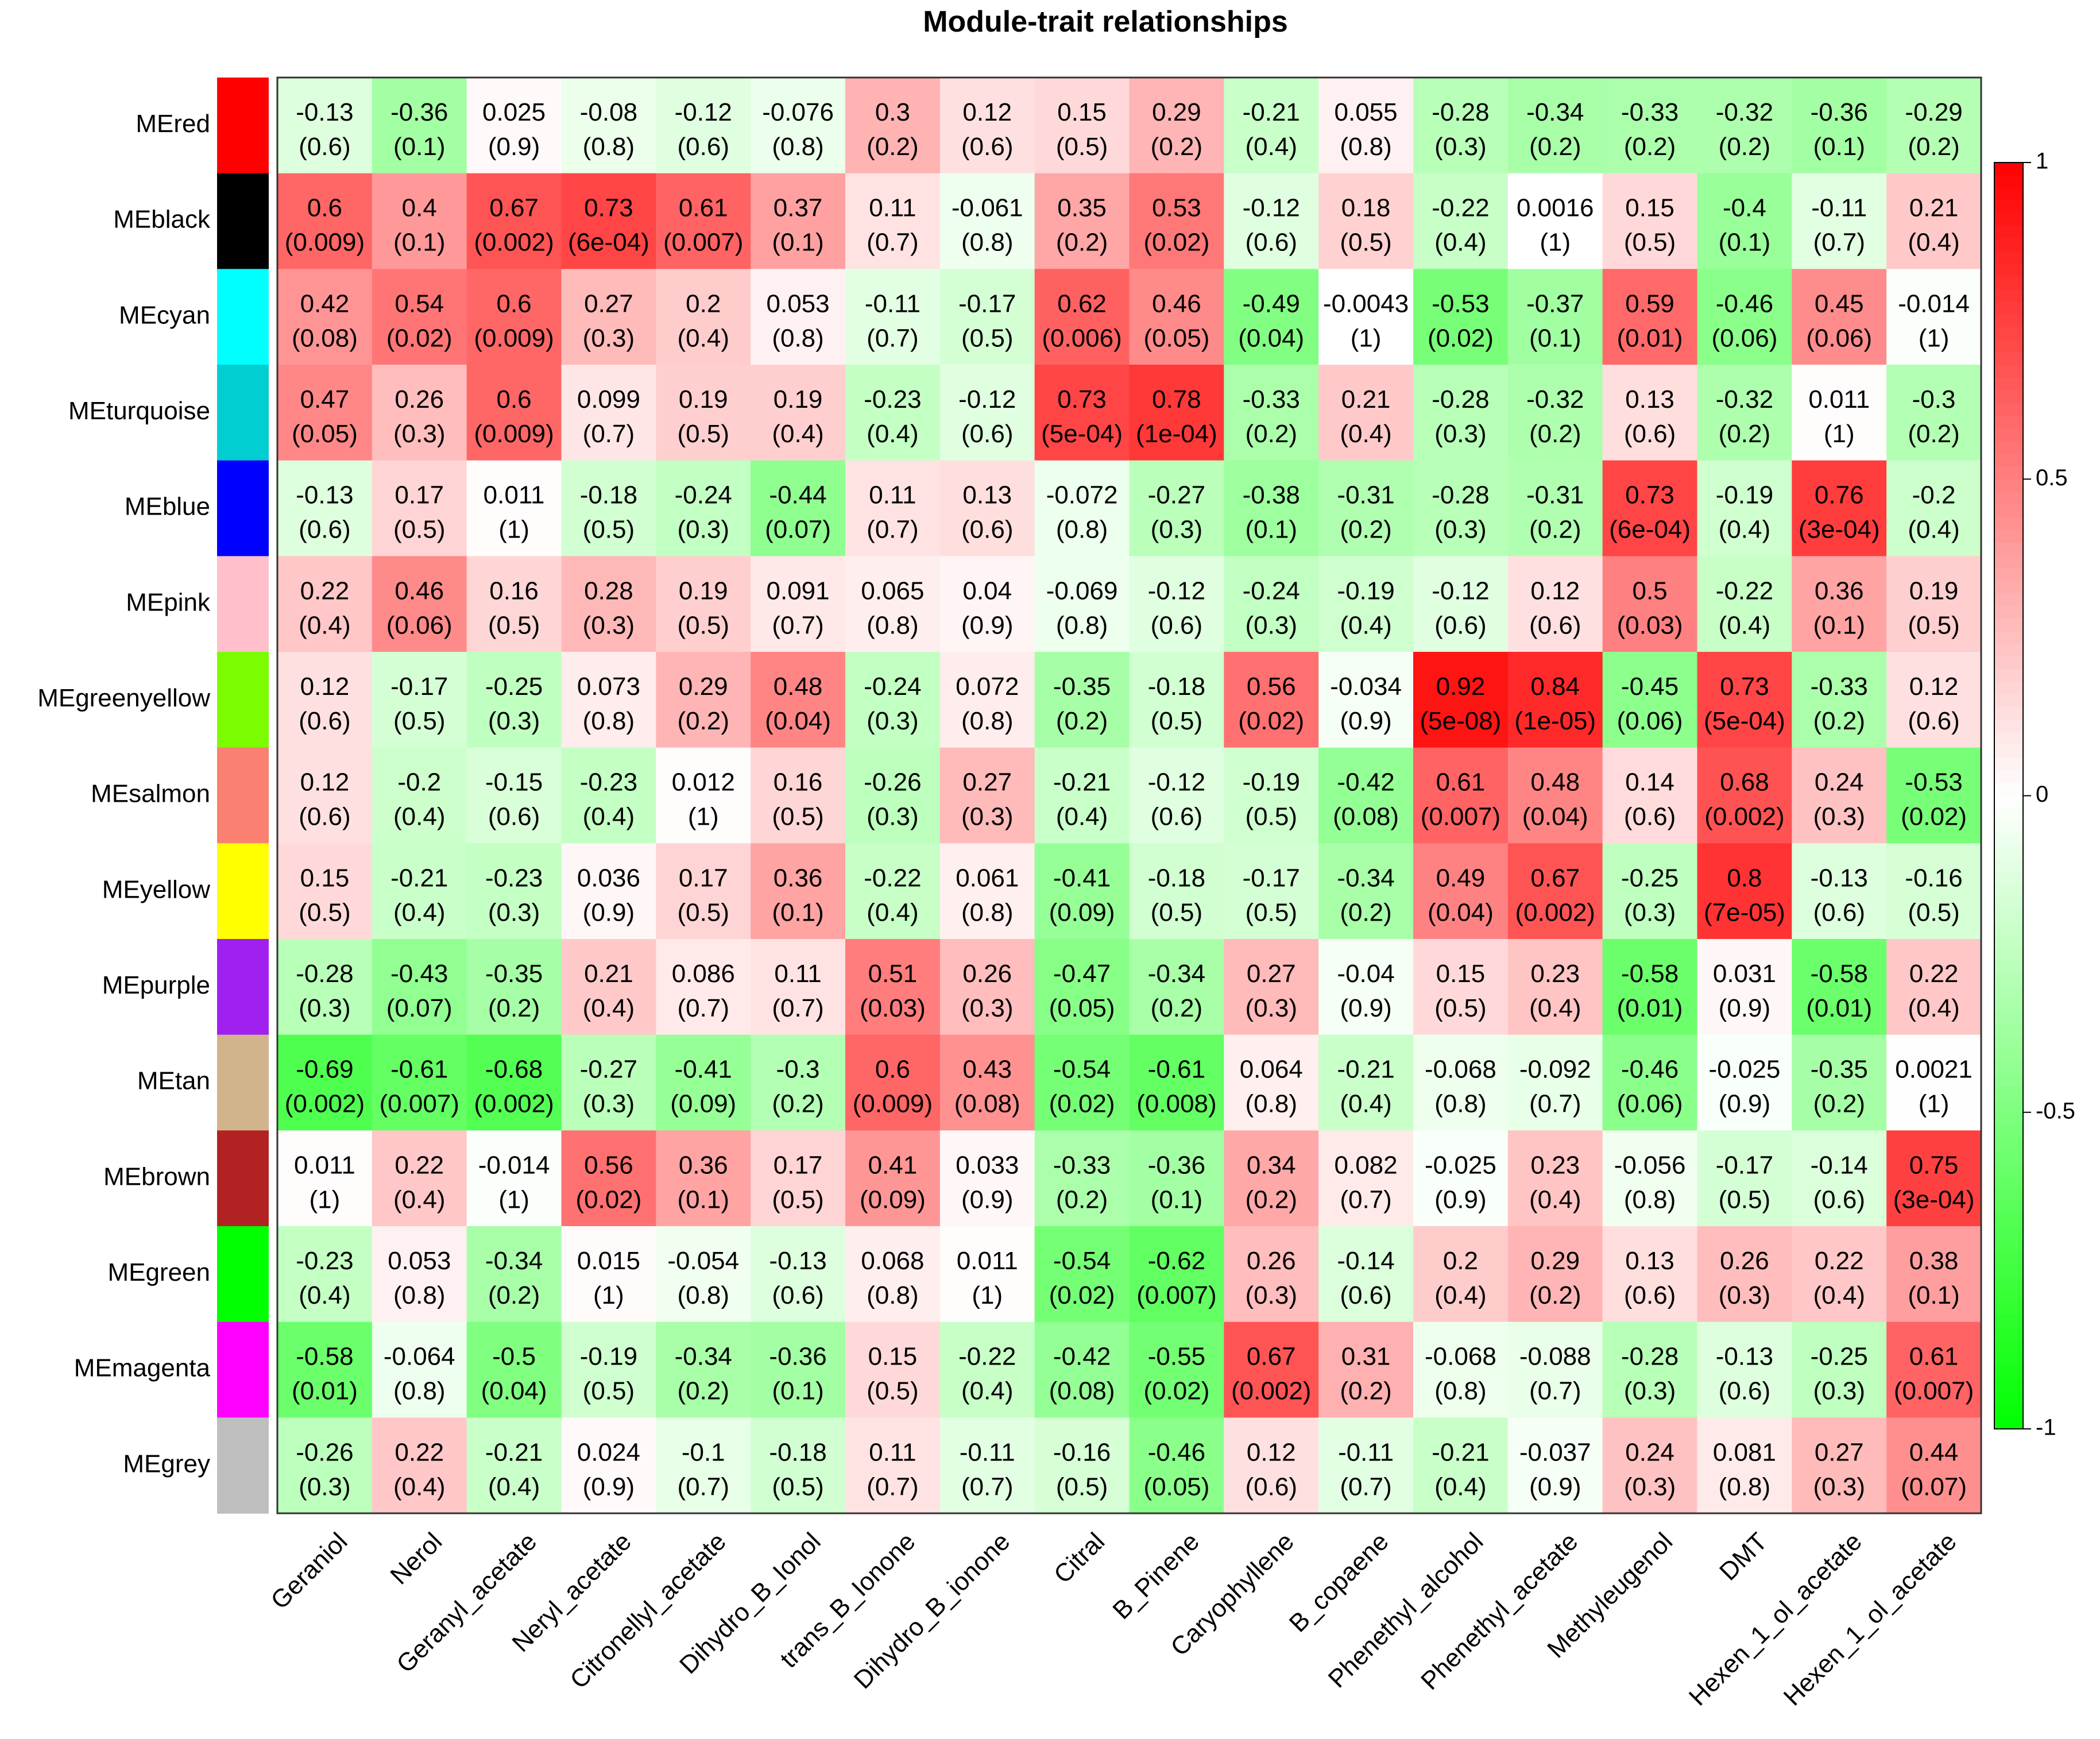  Describe the element at coordinates (420, 208) in the screenshot. I see `cell-correlation-label: 0.4` at that location.